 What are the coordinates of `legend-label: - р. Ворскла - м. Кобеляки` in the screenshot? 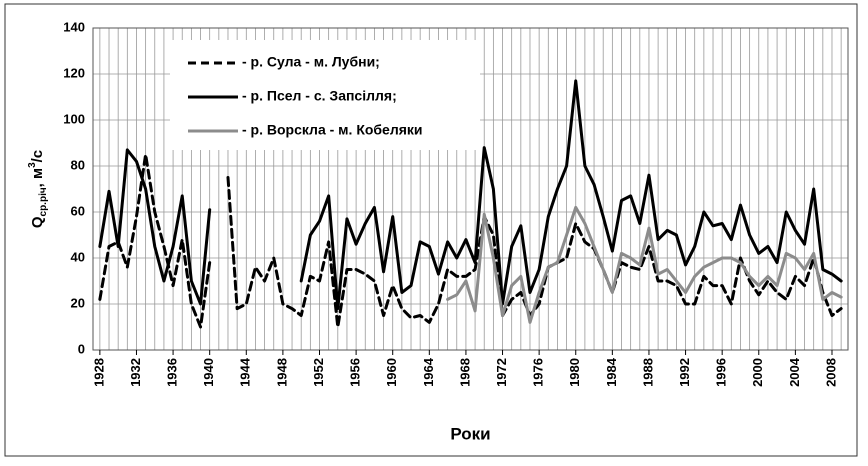 It's located at (332, 130).